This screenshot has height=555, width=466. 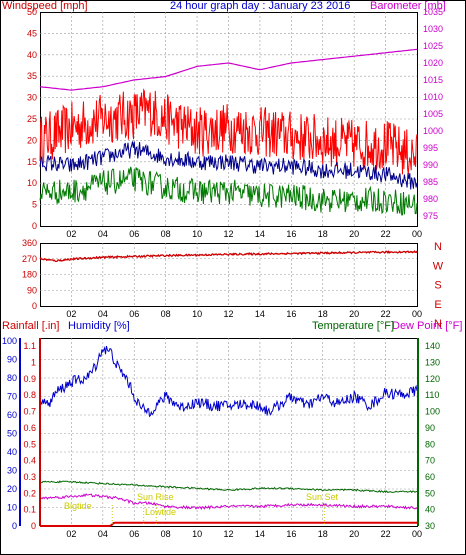 What do you see at coordinates (33, 526) in the screenshot?
I see `rain-y-tick-label: 0` at bounding box center [33, 526].